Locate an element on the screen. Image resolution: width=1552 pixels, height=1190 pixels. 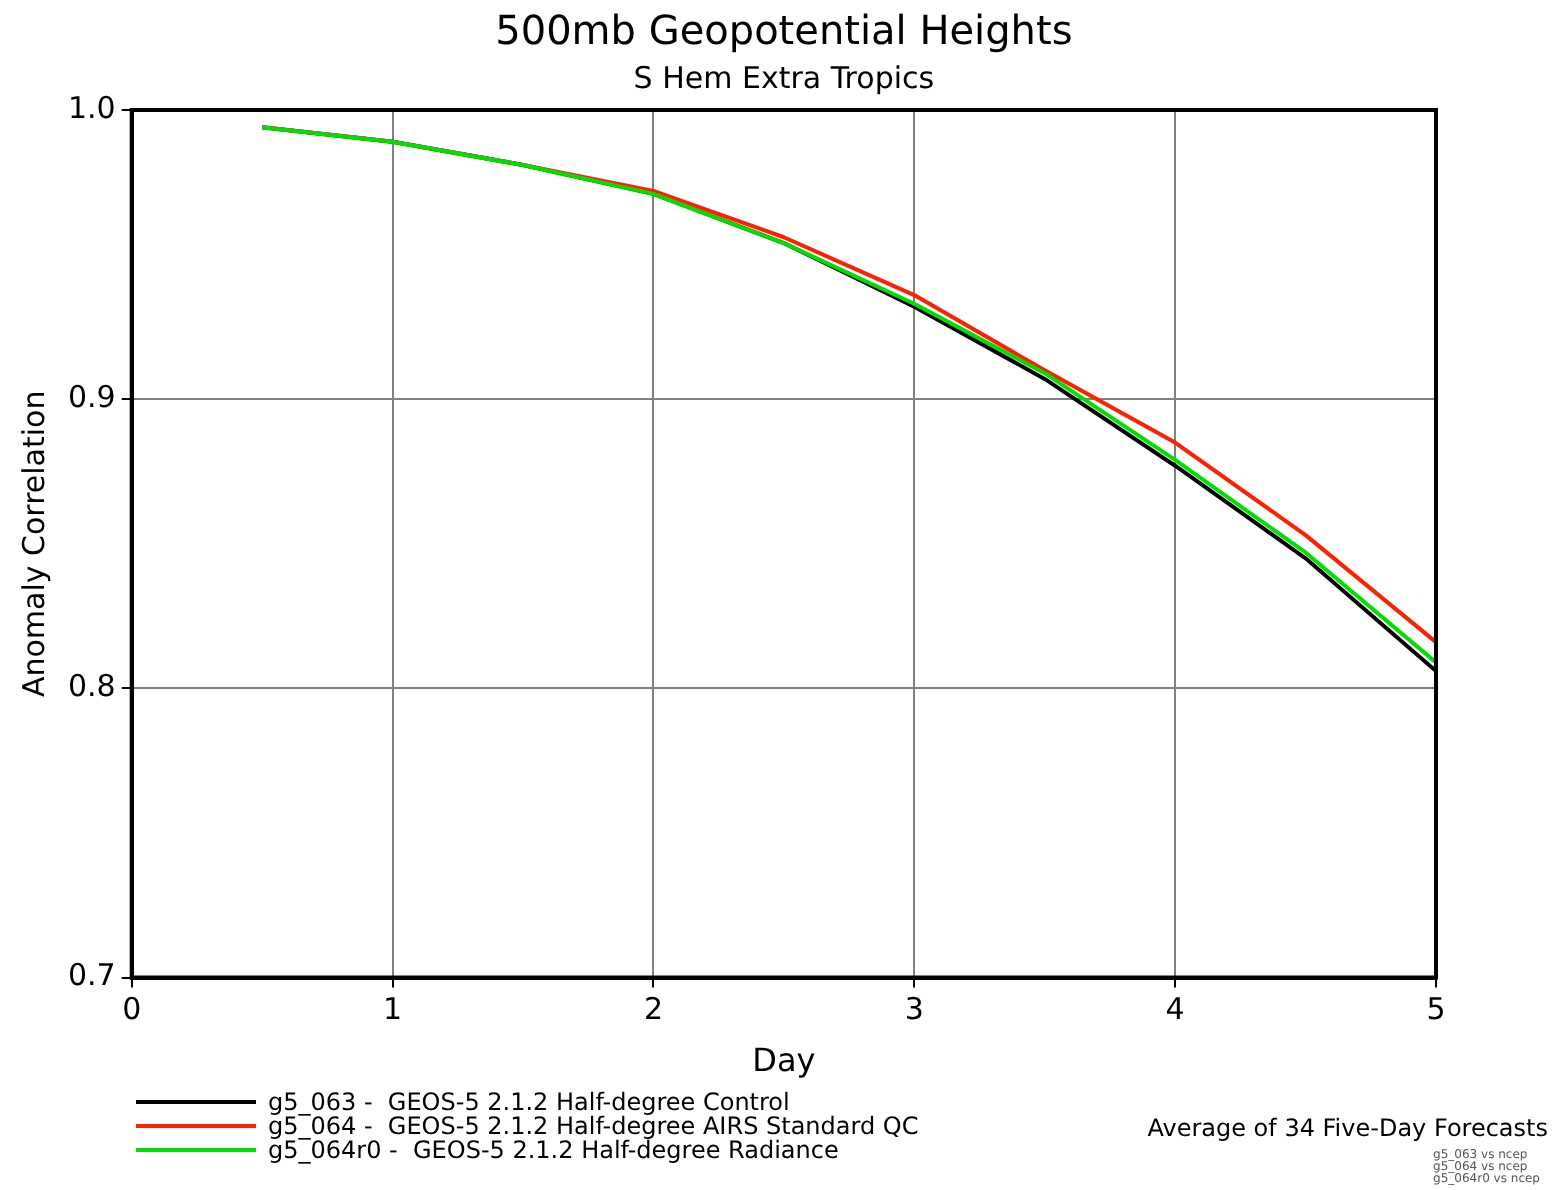
x-tick-label: 5 is located at coordinates (1436, 1009).